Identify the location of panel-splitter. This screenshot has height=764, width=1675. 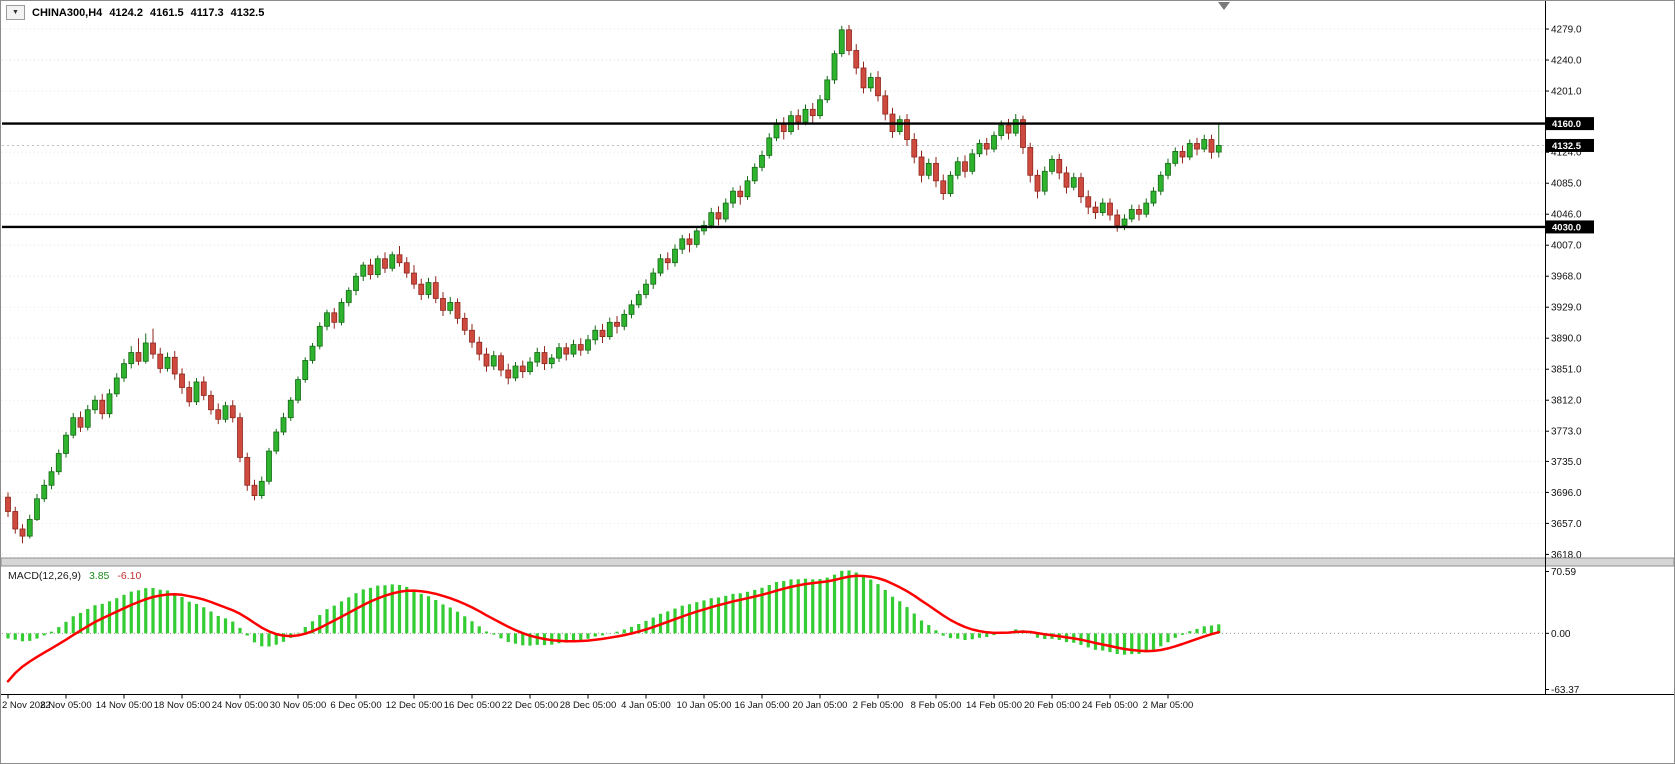
(837, 562).